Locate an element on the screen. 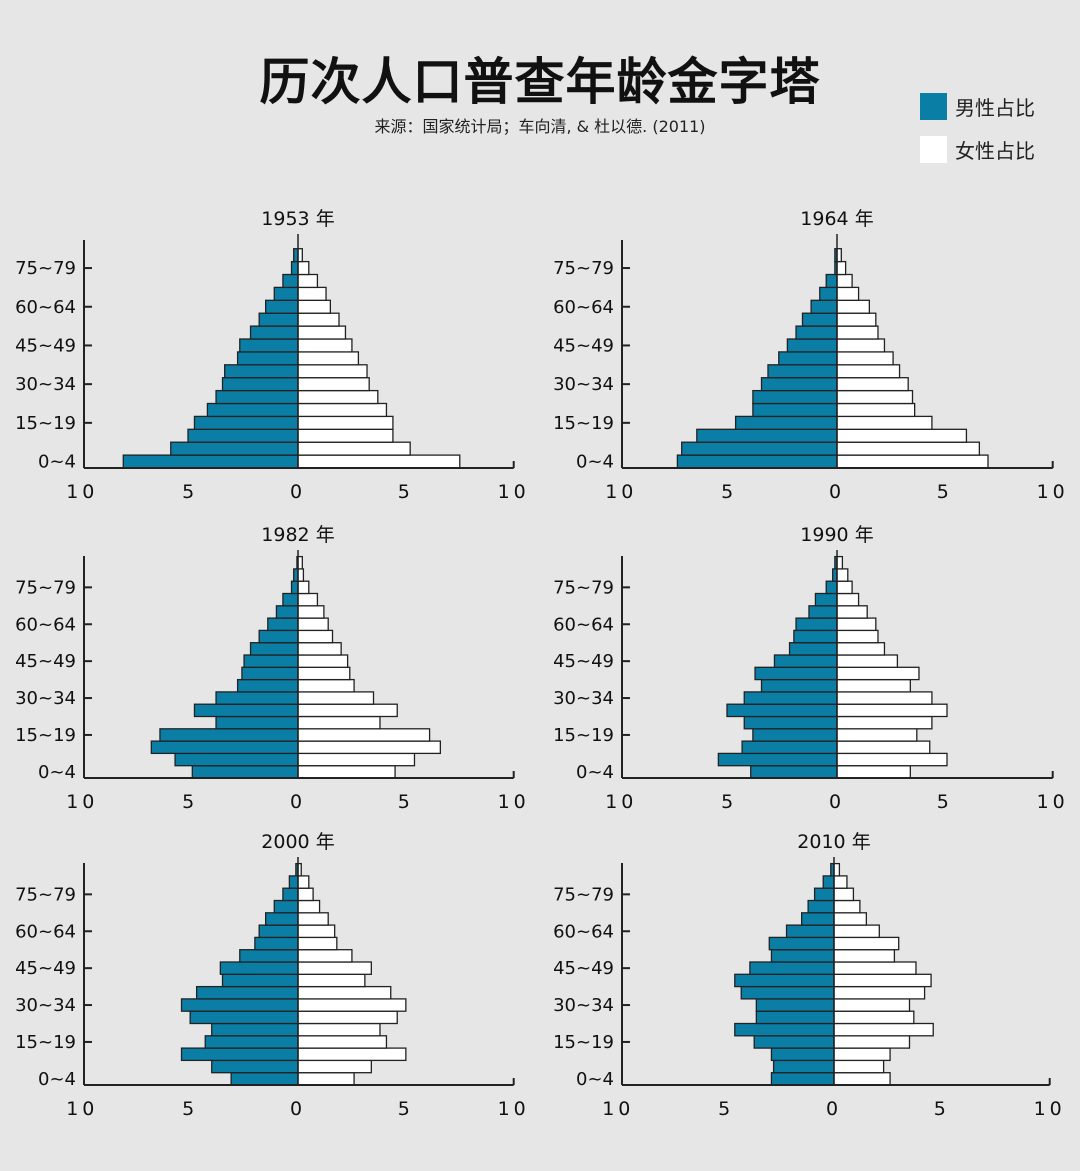 The image size is (1080, 1171). panel-title: 2010 年 is located at coordinates (833, 842).